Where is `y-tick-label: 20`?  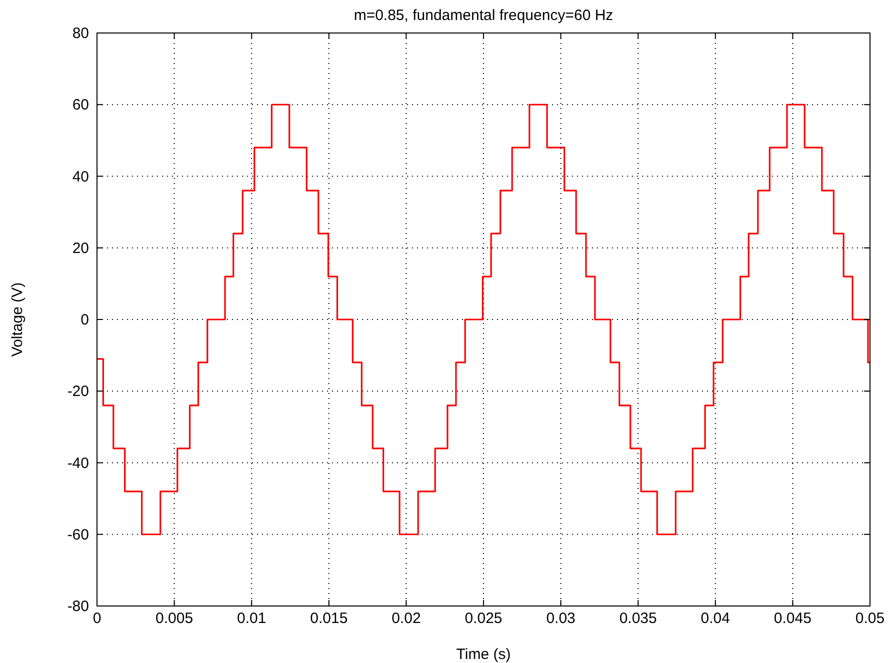
y-tick-label: 20 is located at coordinates (80, 248).